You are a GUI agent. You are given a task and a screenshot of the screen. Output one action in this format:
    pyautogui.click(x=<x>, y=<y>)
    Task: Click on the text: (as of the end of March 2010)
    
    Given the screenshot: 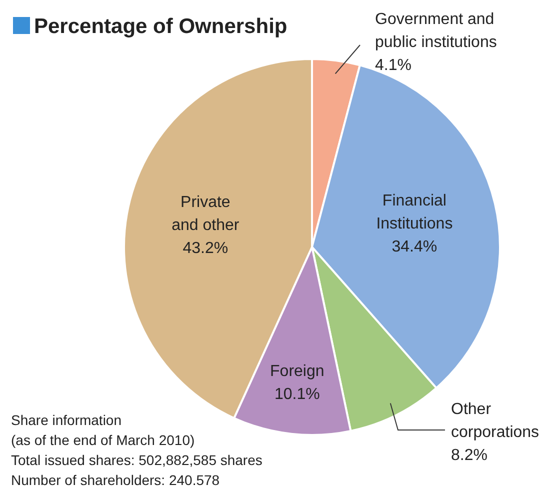 What is the action you would take?
    pyautogui.click(x=103, y=440)
    